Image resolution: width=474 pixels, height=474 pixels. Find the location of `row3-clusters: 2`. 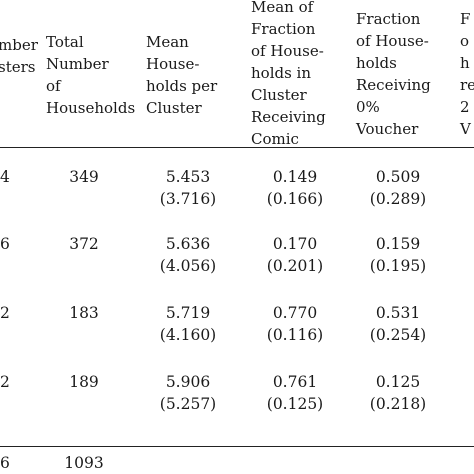

row3-clusters: 2 is located at coordinates (5, 313).